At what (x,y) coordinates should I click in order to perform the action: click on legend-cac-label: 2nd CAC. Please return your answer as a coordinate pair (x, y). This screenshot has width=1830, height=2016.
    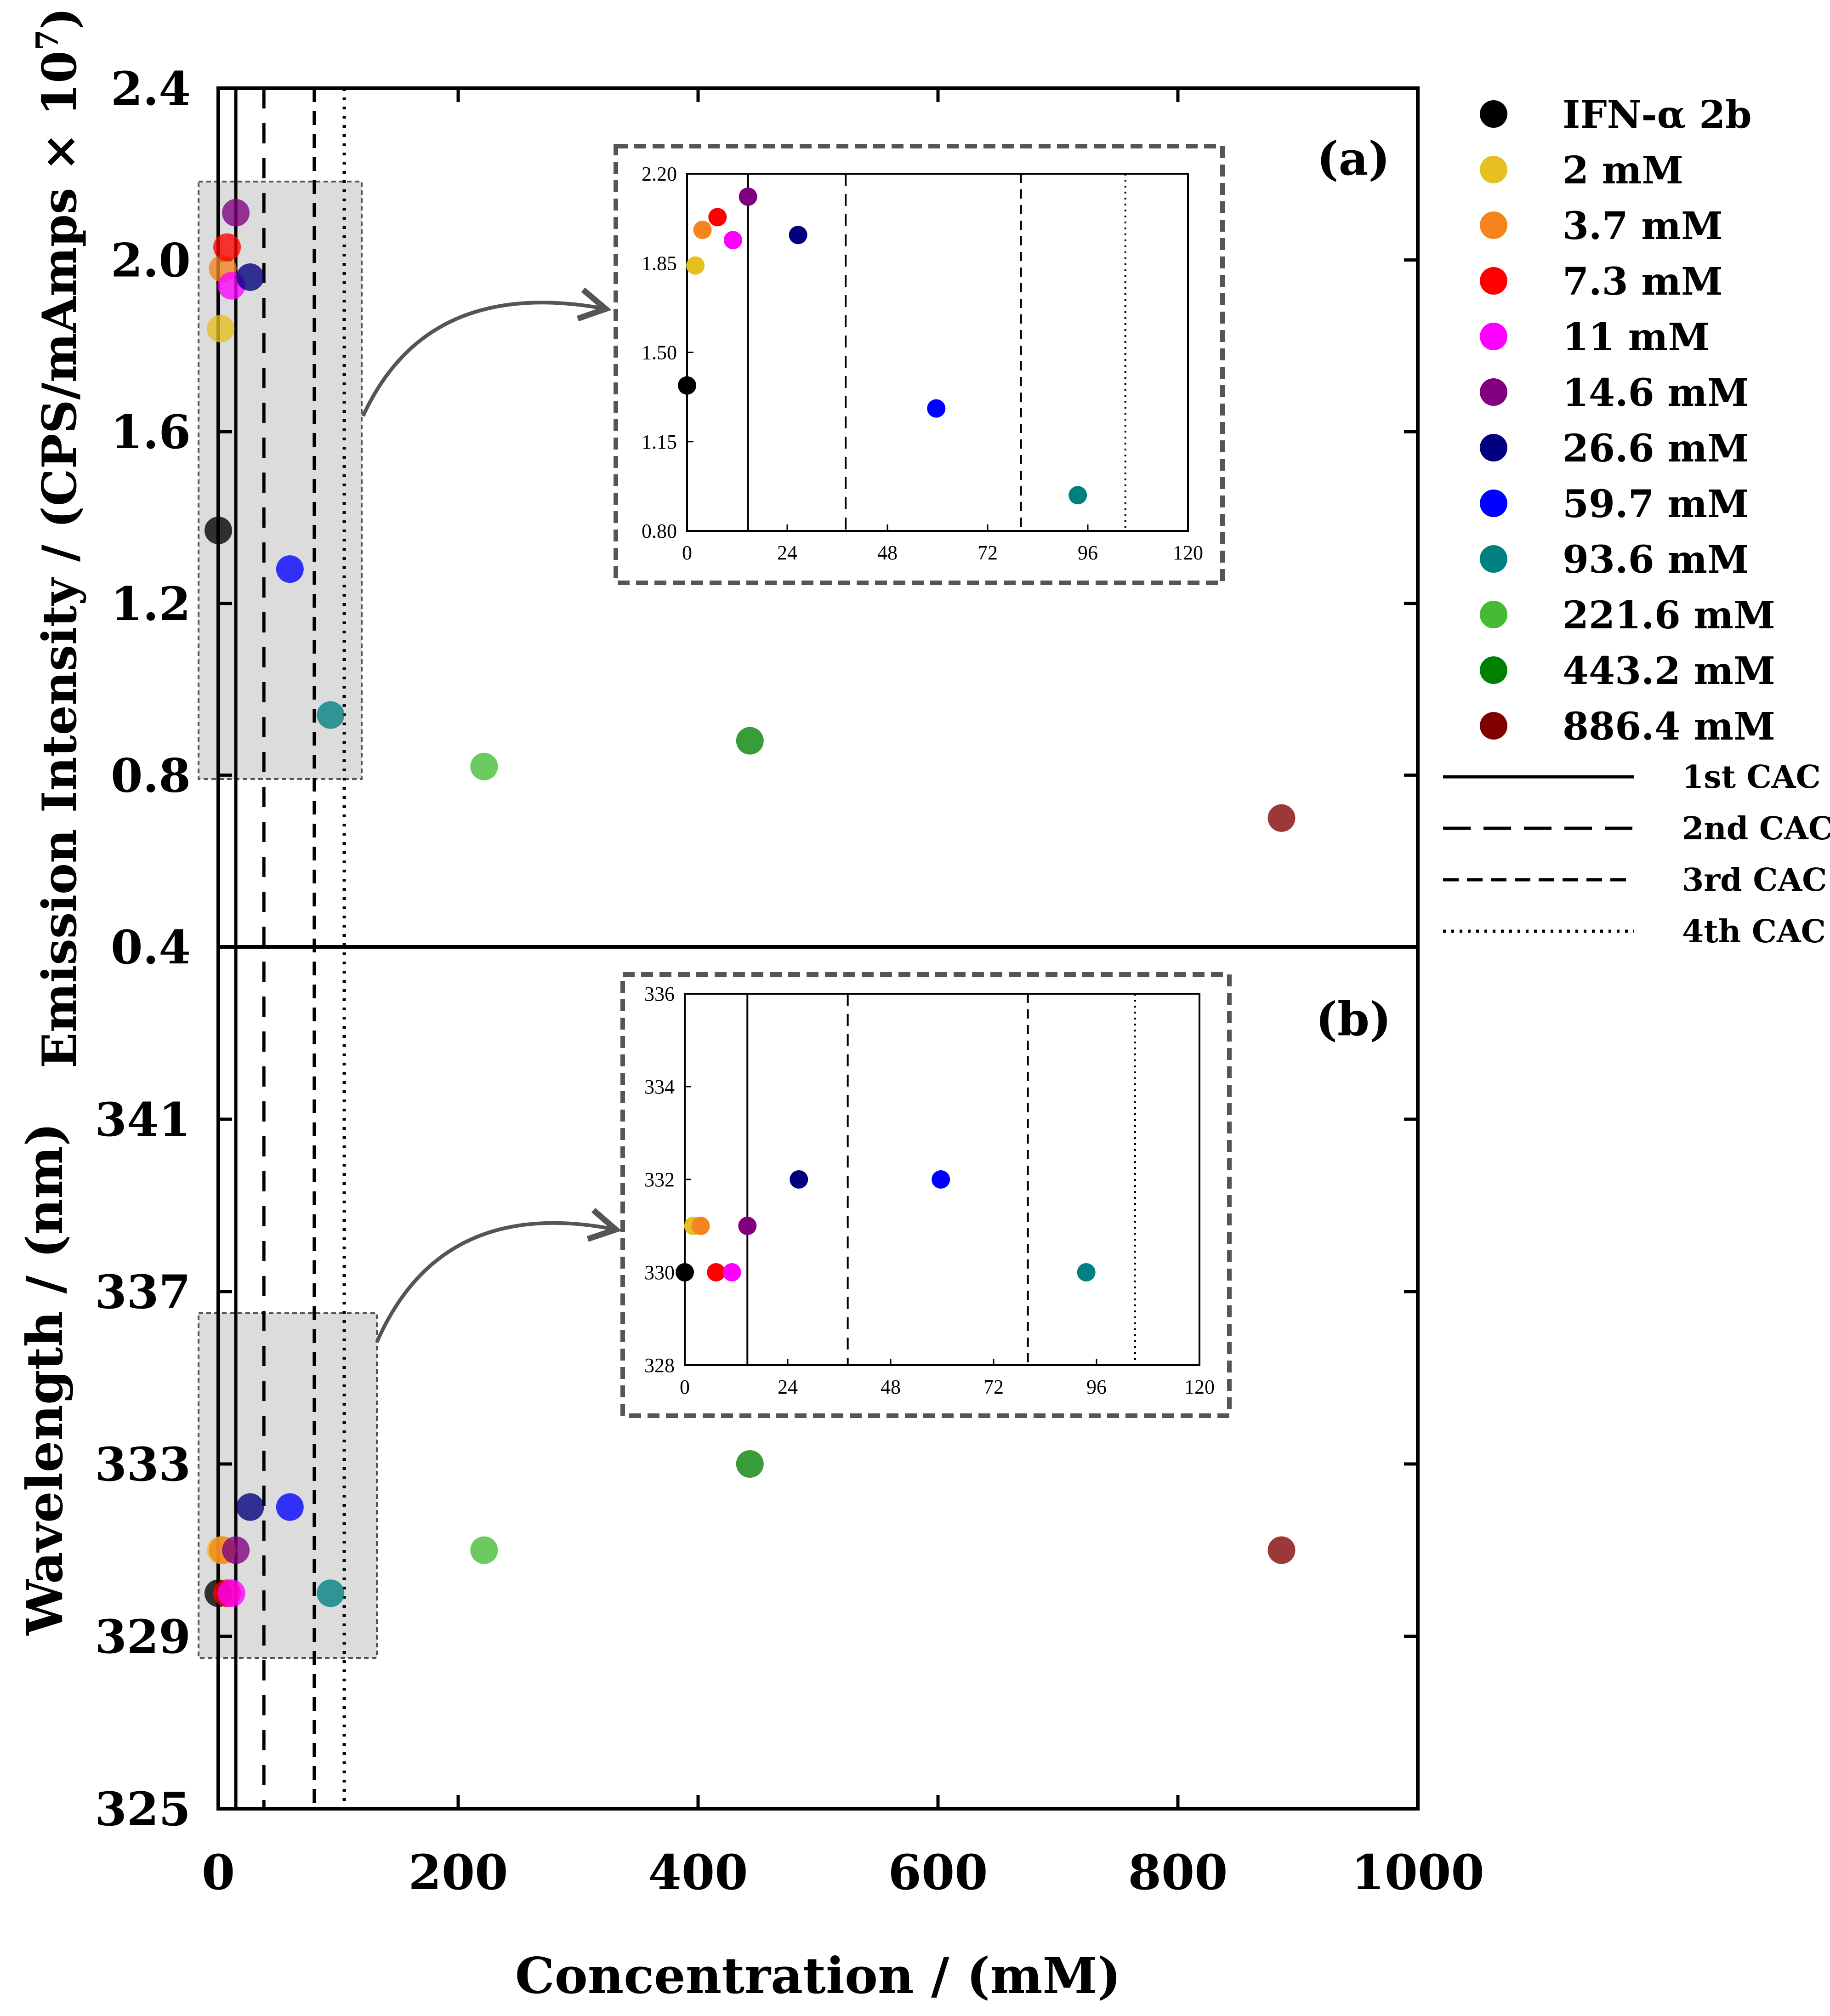
    Looking at the image, I should click on (1756, 828).